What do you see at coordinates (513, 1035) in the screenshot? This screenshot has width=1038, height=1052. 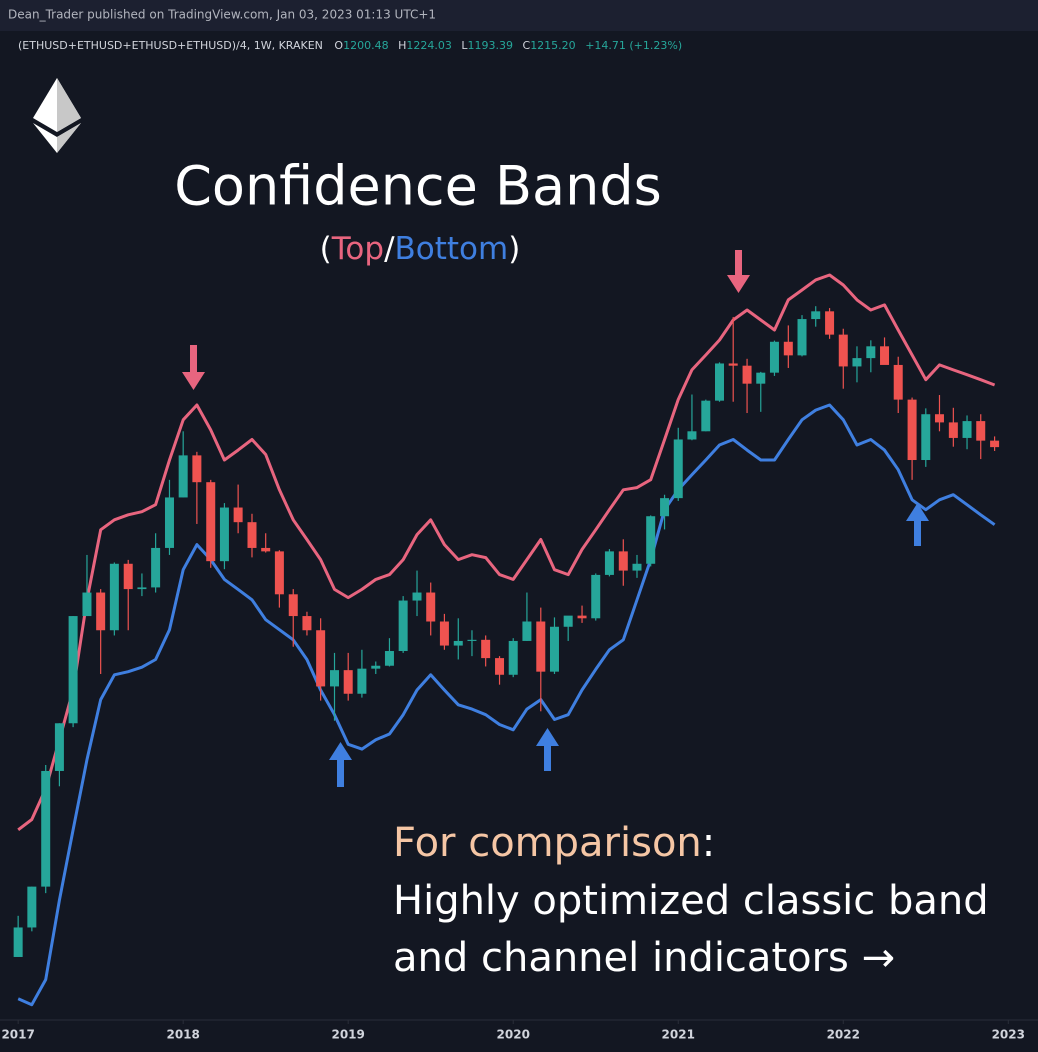 I see `x-tick-label: 2020` at bounding box center [513, 1035].